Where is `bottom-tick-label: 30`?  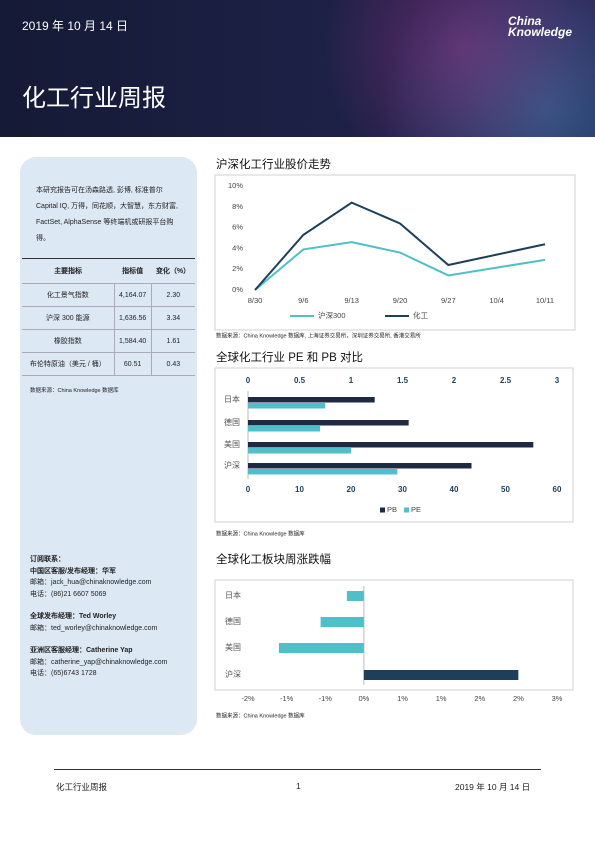 bottom-tick-label: 30 is located at coordinates (402, 489).